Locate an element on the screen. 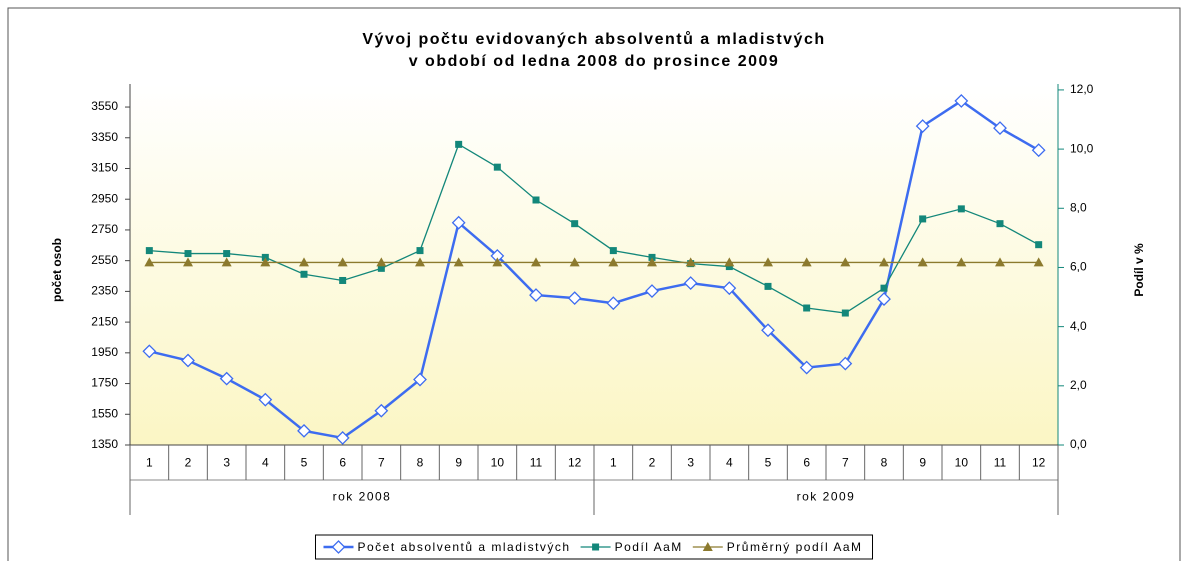 The image size is (1189, 566). x-tick-label: 1 is located at coordinates (149, 463).